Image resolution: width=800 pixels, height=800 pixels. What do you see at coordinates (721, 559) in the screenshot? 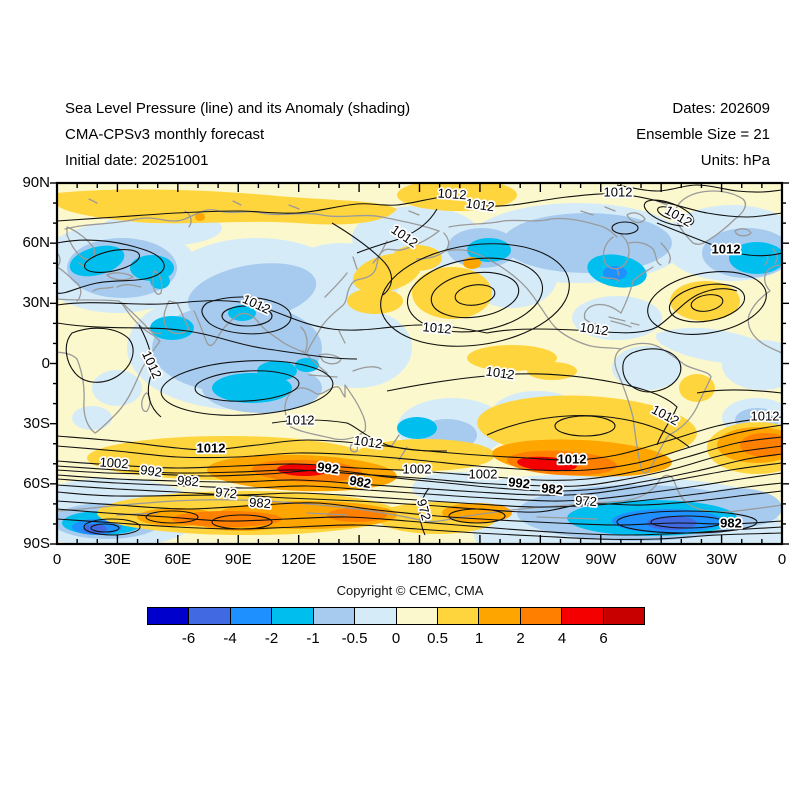
I see `lon-tick-label: 30W` at bounding box center [721, 559].